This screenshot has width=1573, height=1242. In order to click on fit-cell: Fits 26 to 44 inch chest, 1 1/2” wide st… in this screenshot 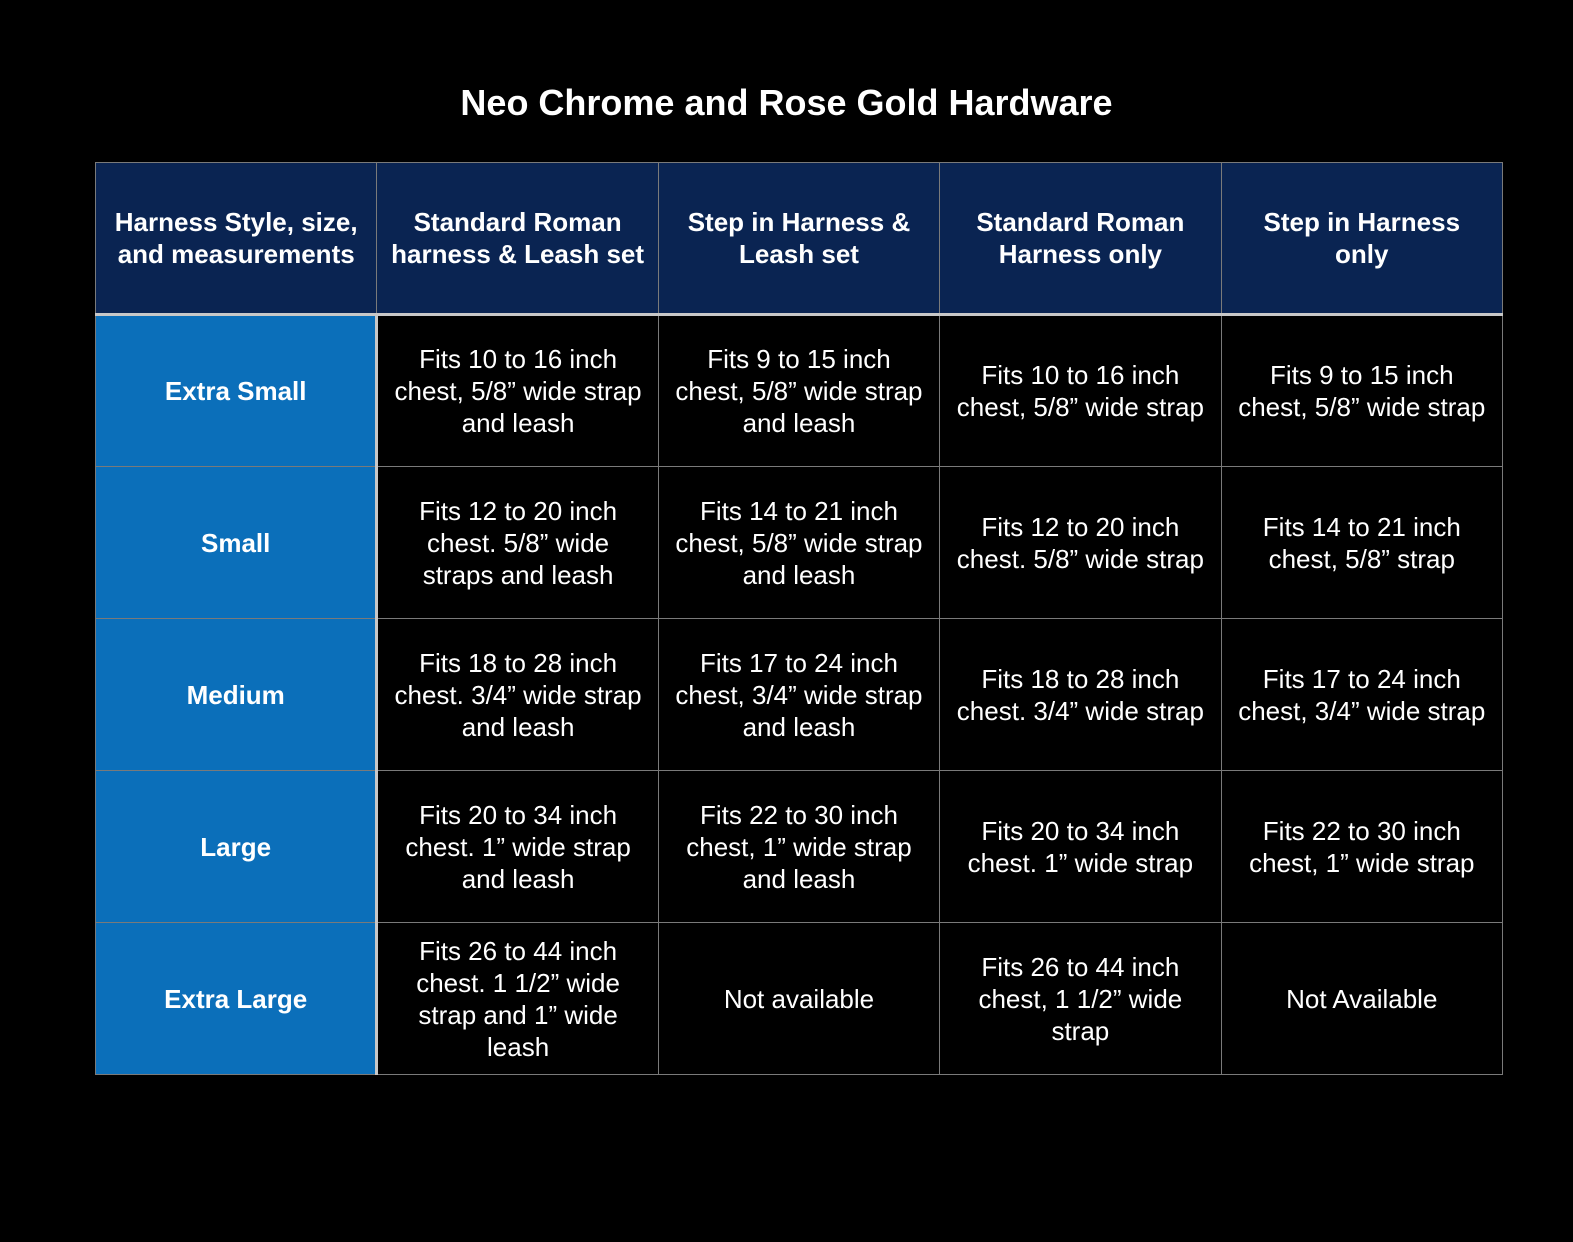, I will do `click(1080, 998)`.